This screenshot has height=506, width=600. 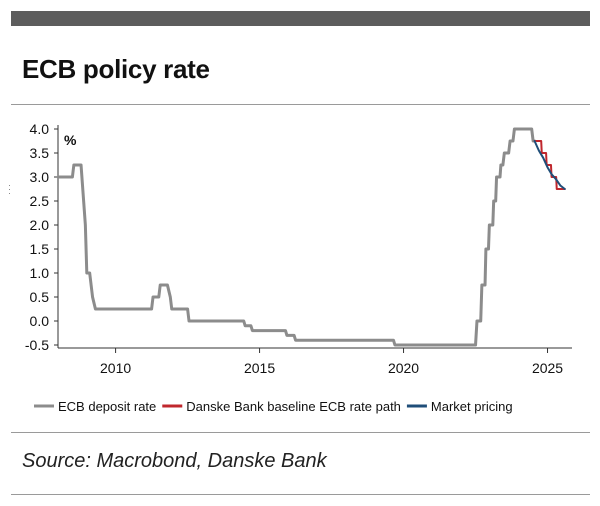 I want to click on legend-label: Market pricing, so click(x=472, y=406).